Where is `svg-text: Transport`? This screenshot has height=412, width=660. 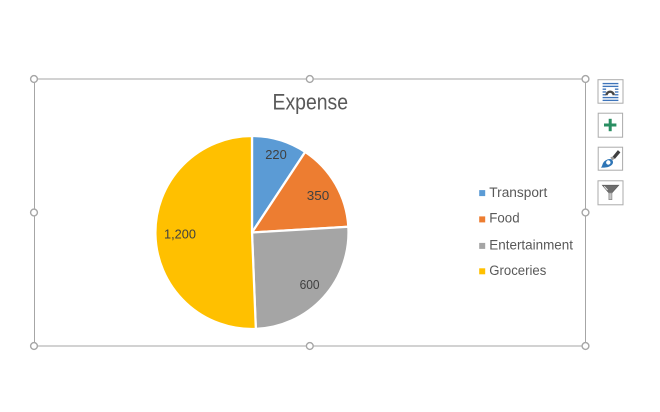 svg-text: Transport is located at coordinates (518, 192).